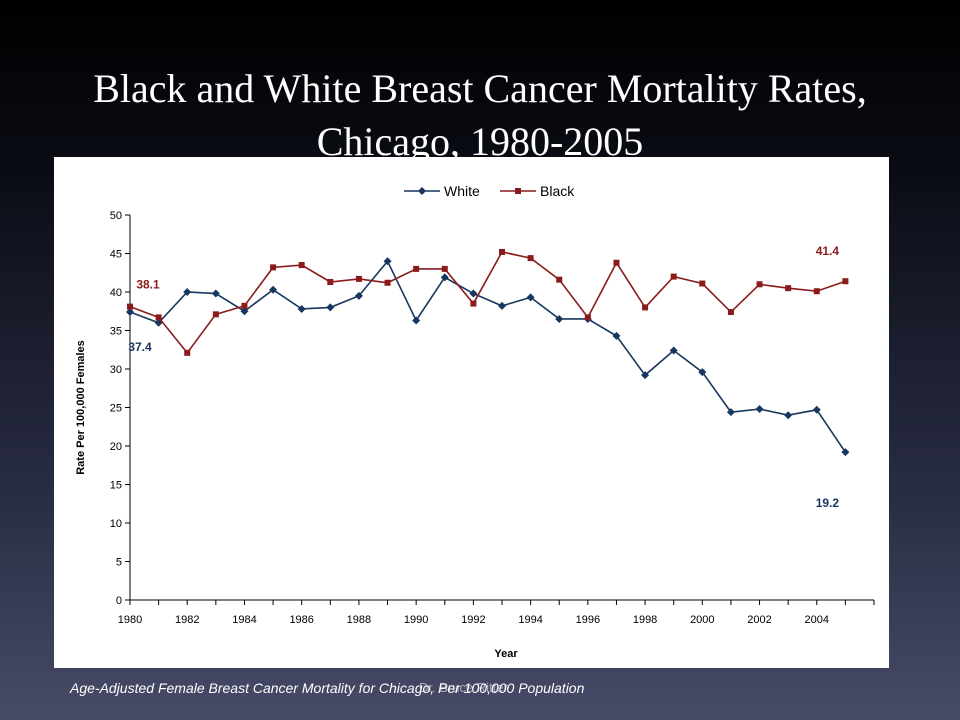  Describe the element at coordinates (463, 687) in the screenshot. I see `overlay-text: Dr. Bruce Ritter` at that location.